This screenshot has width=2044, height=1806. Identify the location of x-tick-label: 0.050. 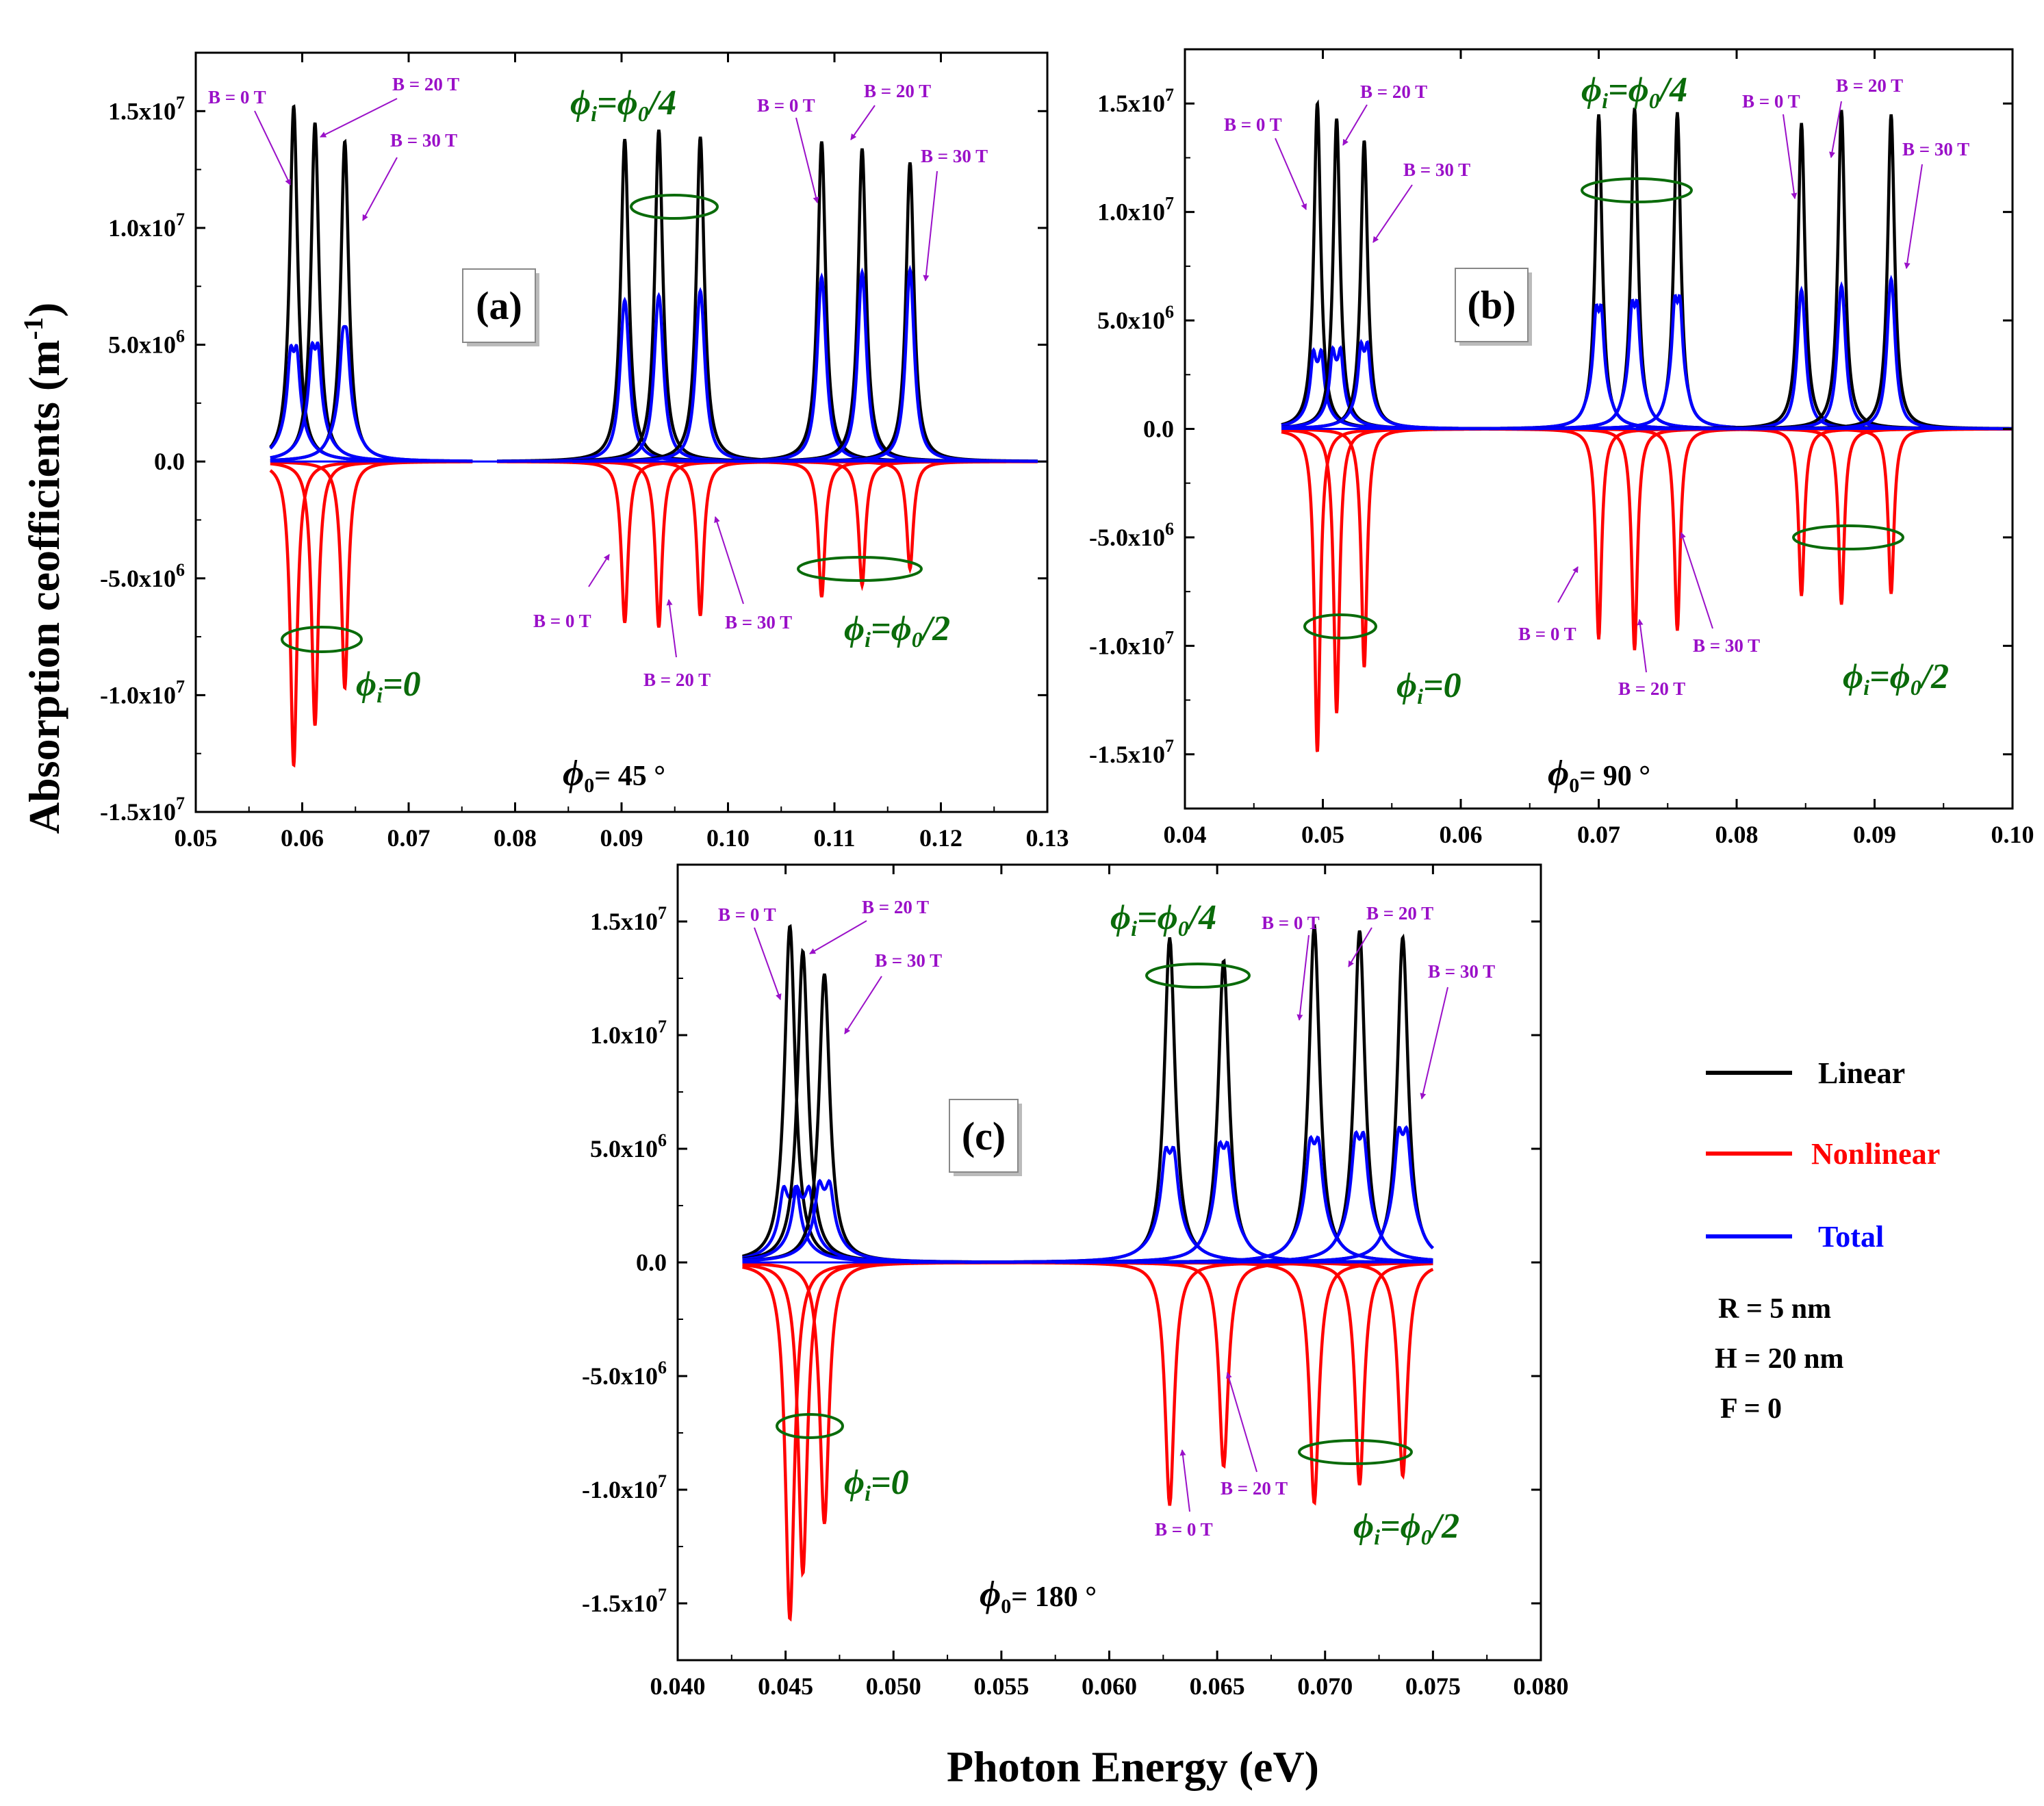
(893, 1686).